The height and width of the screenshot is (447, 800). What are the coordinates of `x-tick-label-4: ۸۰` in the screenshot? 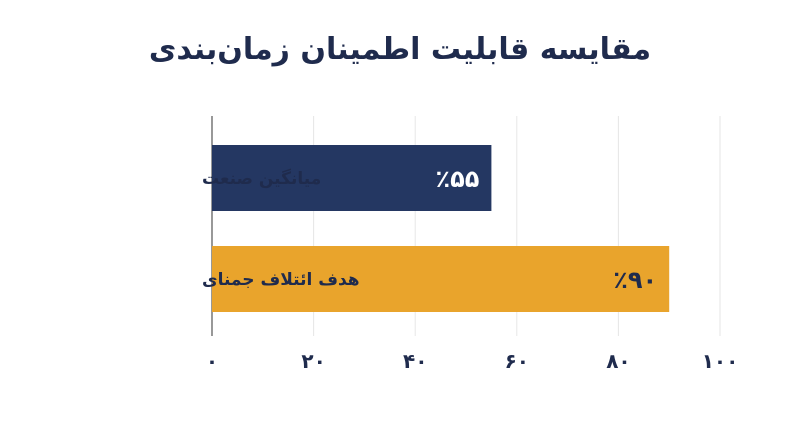 It's located at (618, 361).